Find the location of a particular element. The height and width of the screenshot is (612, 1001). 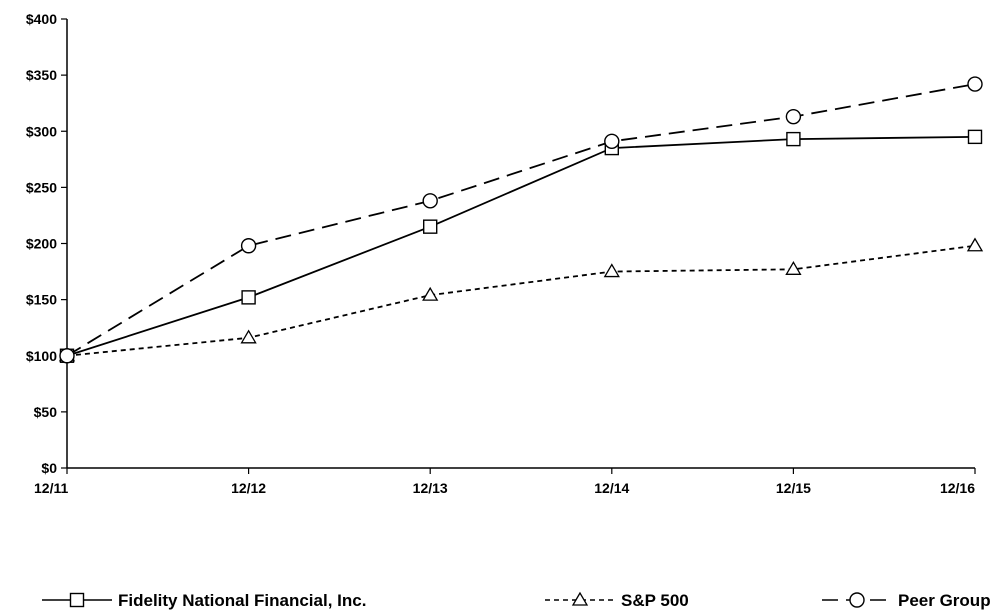

legend-item: S&P 500 is located at coordinates (617, 600).